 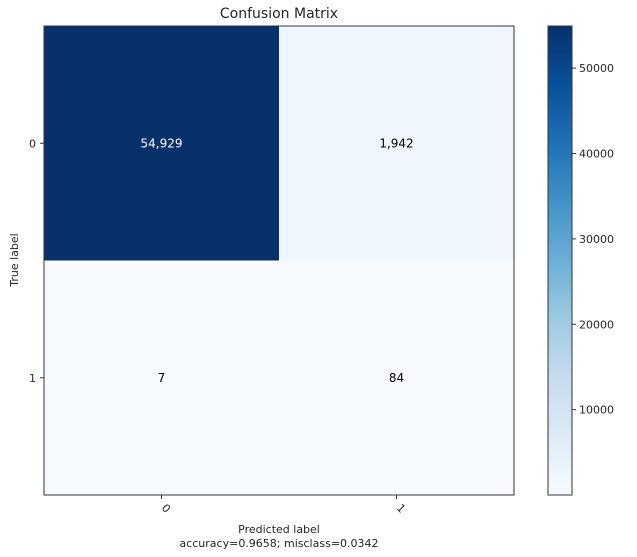 What do you see at coordinates (32, 143) in the screenshot?
I see `y-tick-label: 0` at bounding box center [32, 143].